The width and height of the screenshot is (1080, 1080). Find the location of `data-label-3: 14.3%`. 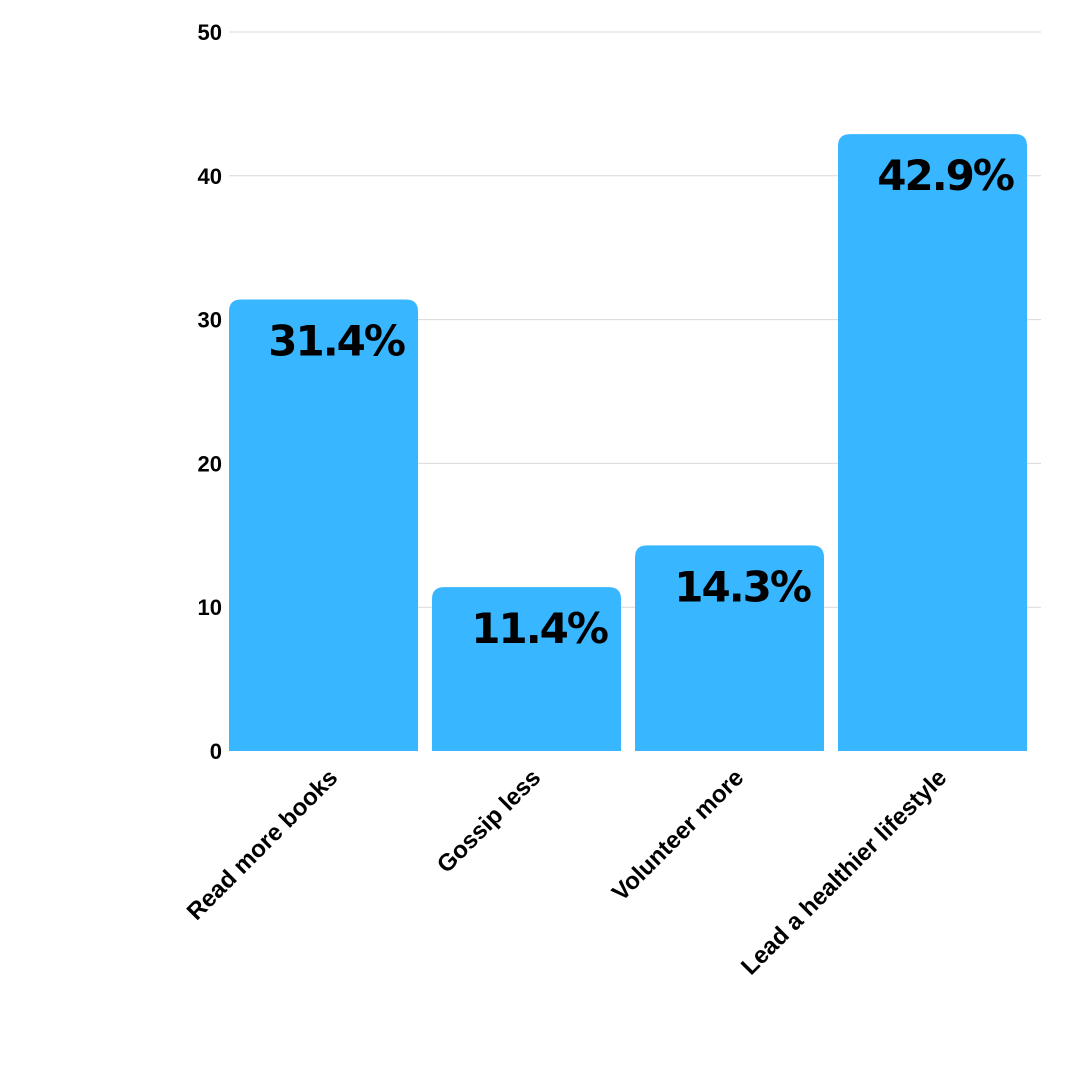

data-label-3: 14.3% is located at coordinates (742, 586).